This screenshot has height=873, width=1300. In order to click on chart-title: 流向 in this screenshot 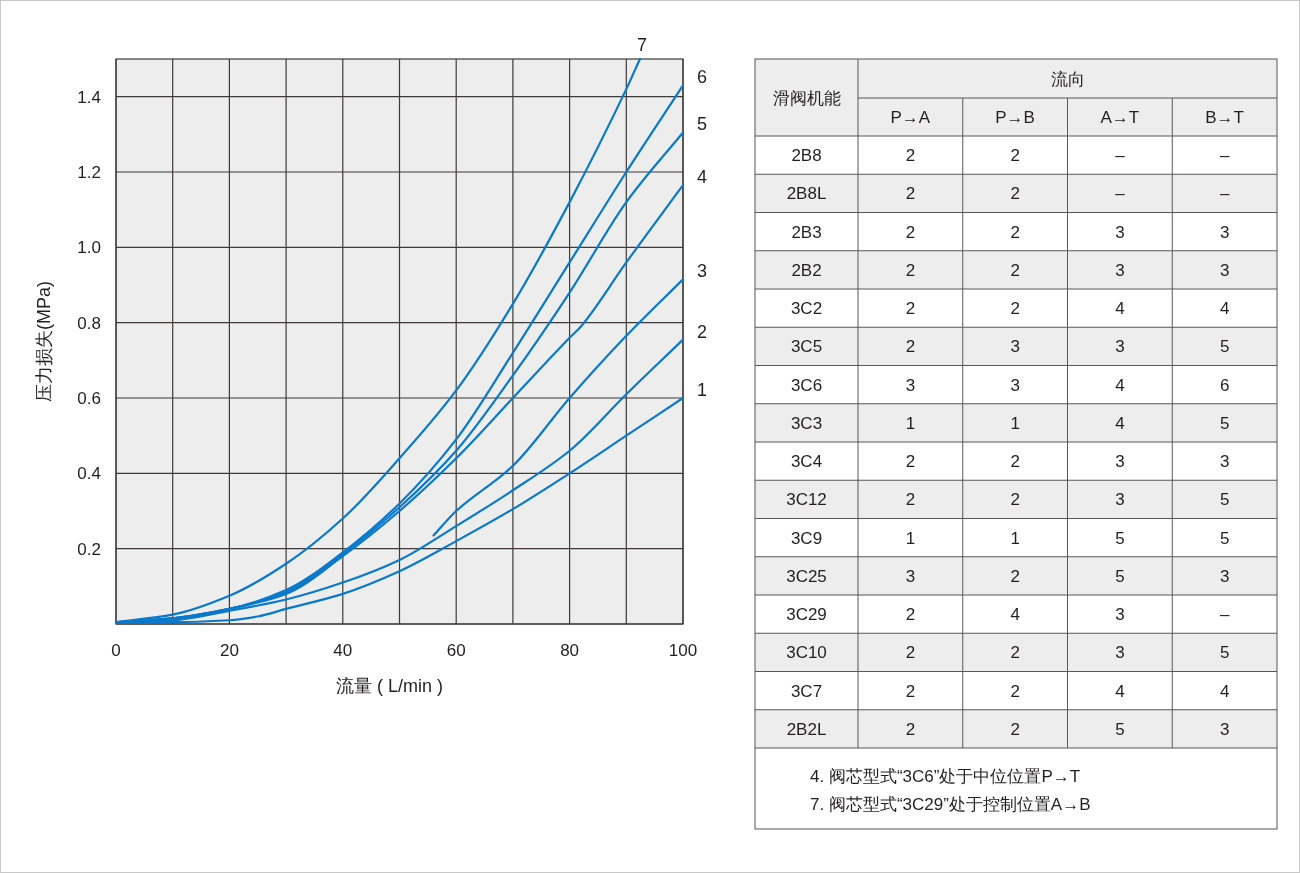, I will do `click(1067, 79)`.